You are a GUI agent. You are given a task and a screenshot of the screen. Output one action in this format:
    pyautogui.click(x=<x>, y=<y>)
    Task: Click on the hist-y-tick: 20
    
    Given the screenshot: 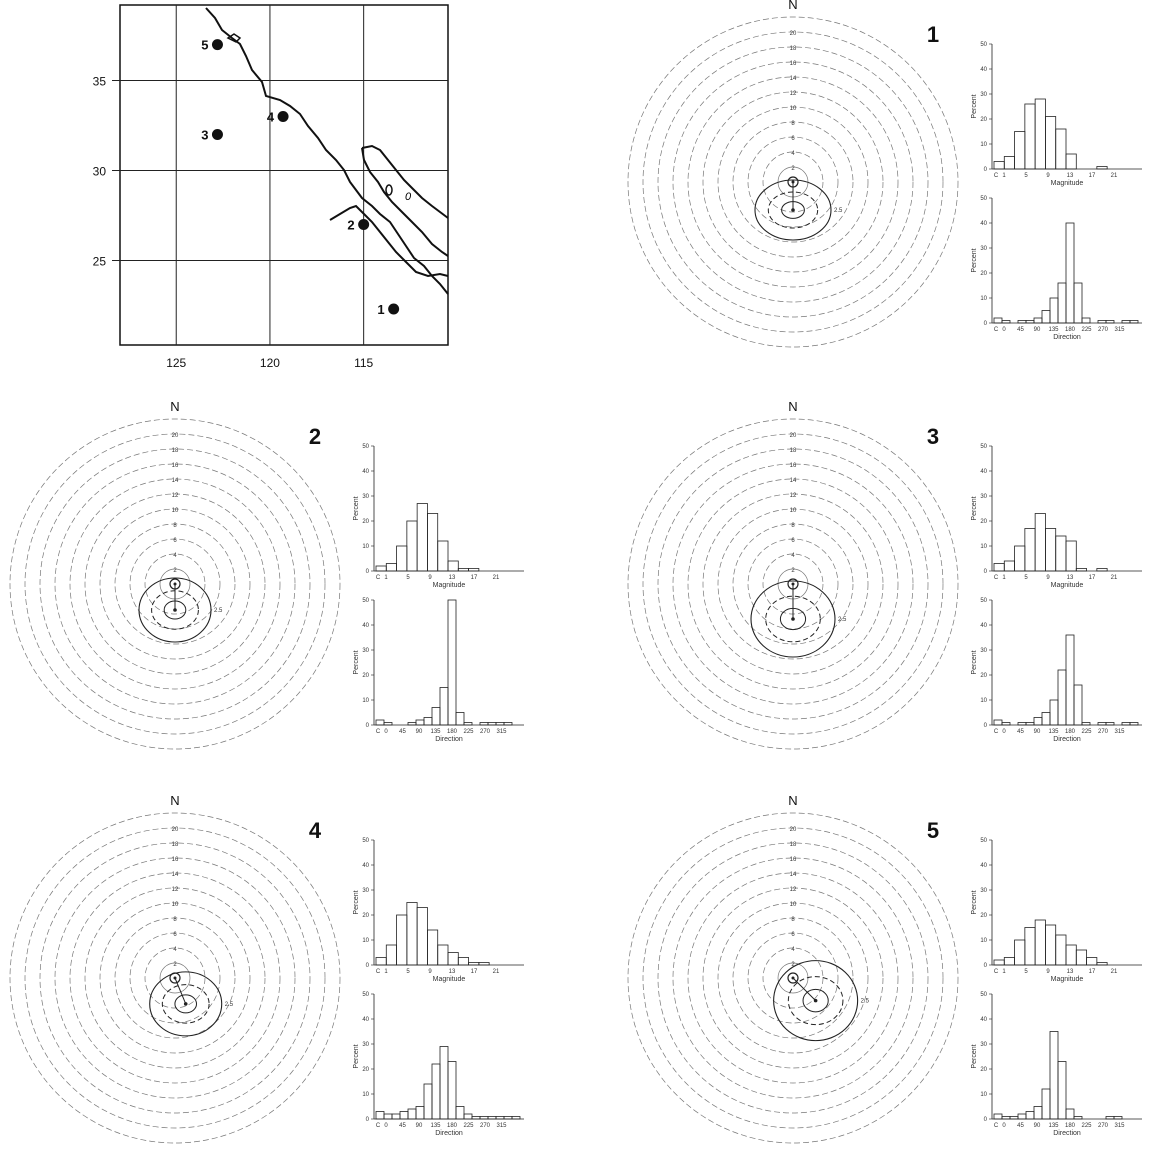 What is the action you would take?
    pyautogui.click(x=983, y=676)
    